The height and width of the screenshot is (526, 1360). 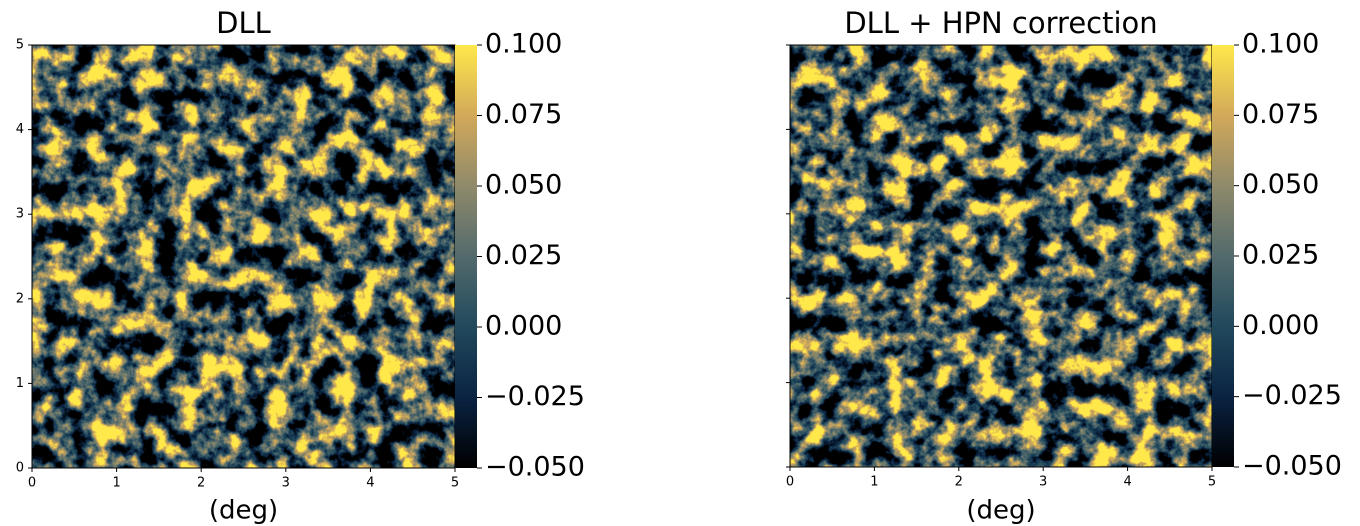 I want to click on y-tick-label: 3, so click(x=20, y=214).